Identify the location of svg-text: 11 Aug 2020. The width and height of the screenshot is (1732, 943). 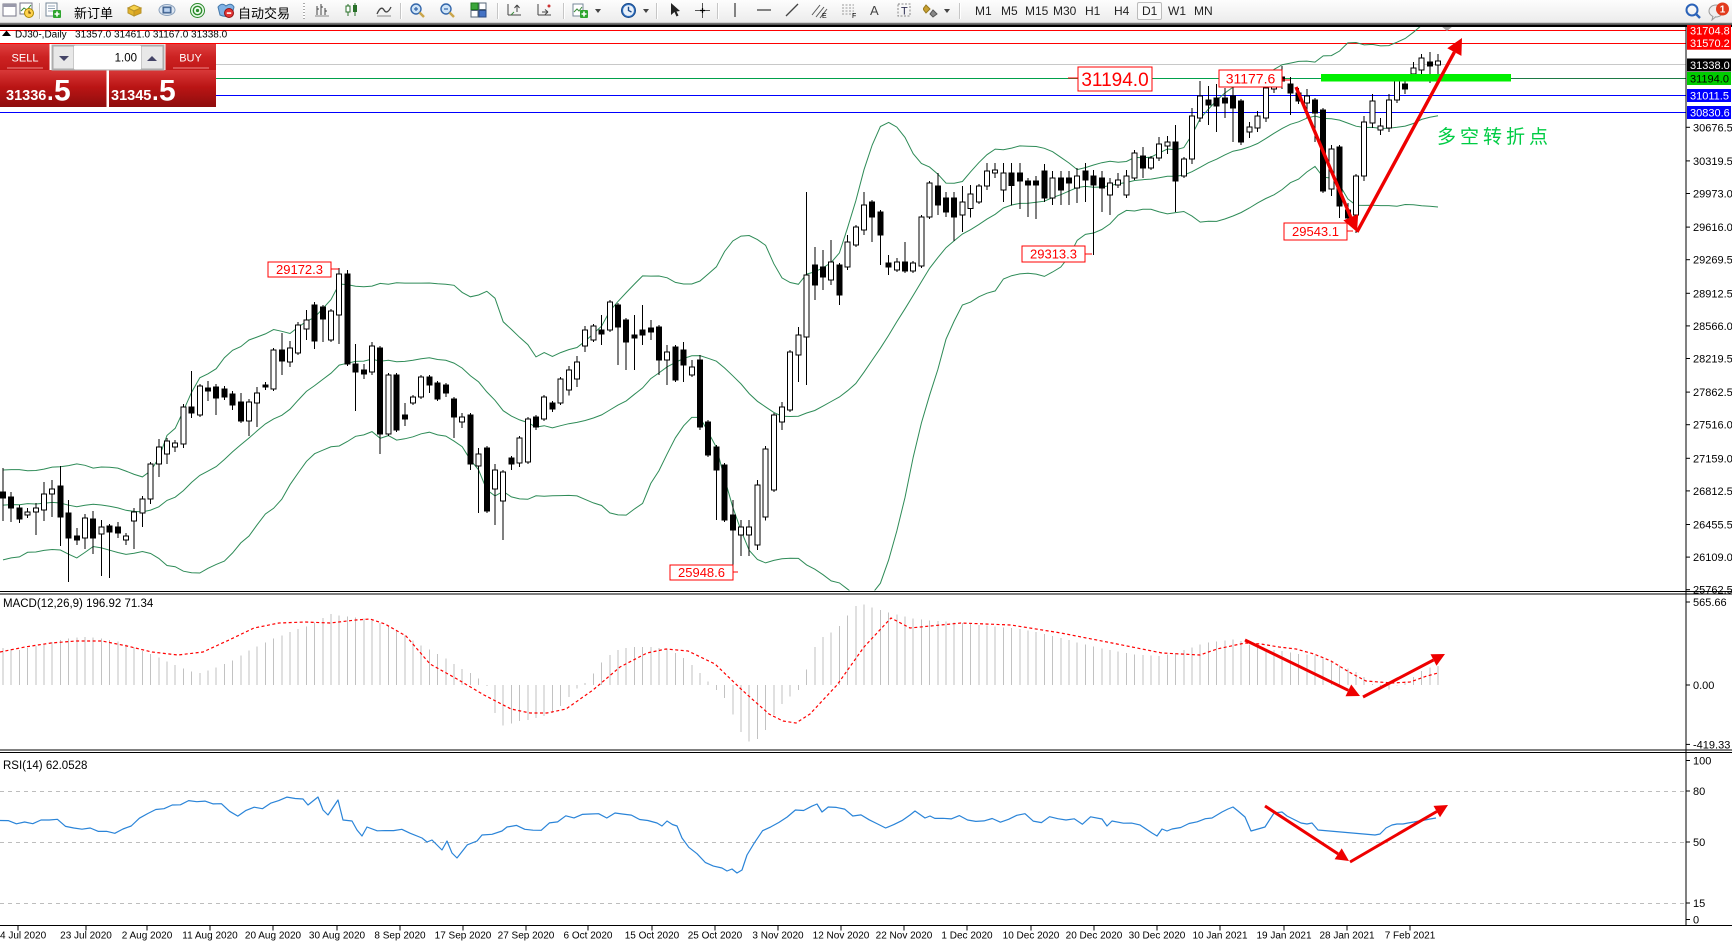
(210, 936).